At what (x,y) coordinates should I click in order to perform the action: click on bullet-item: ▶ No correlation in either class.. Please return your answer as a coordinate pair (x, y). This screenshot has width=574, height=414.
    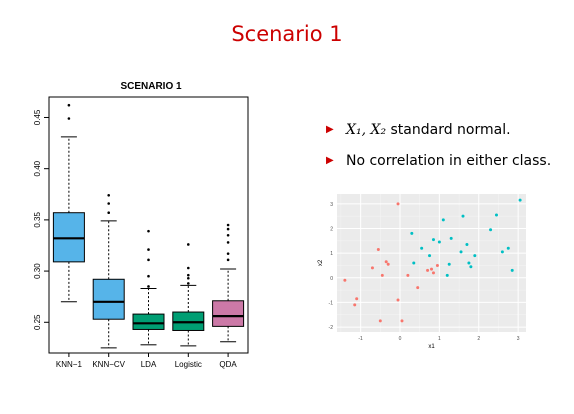
    Looking at the image, I should click on (438, 166).